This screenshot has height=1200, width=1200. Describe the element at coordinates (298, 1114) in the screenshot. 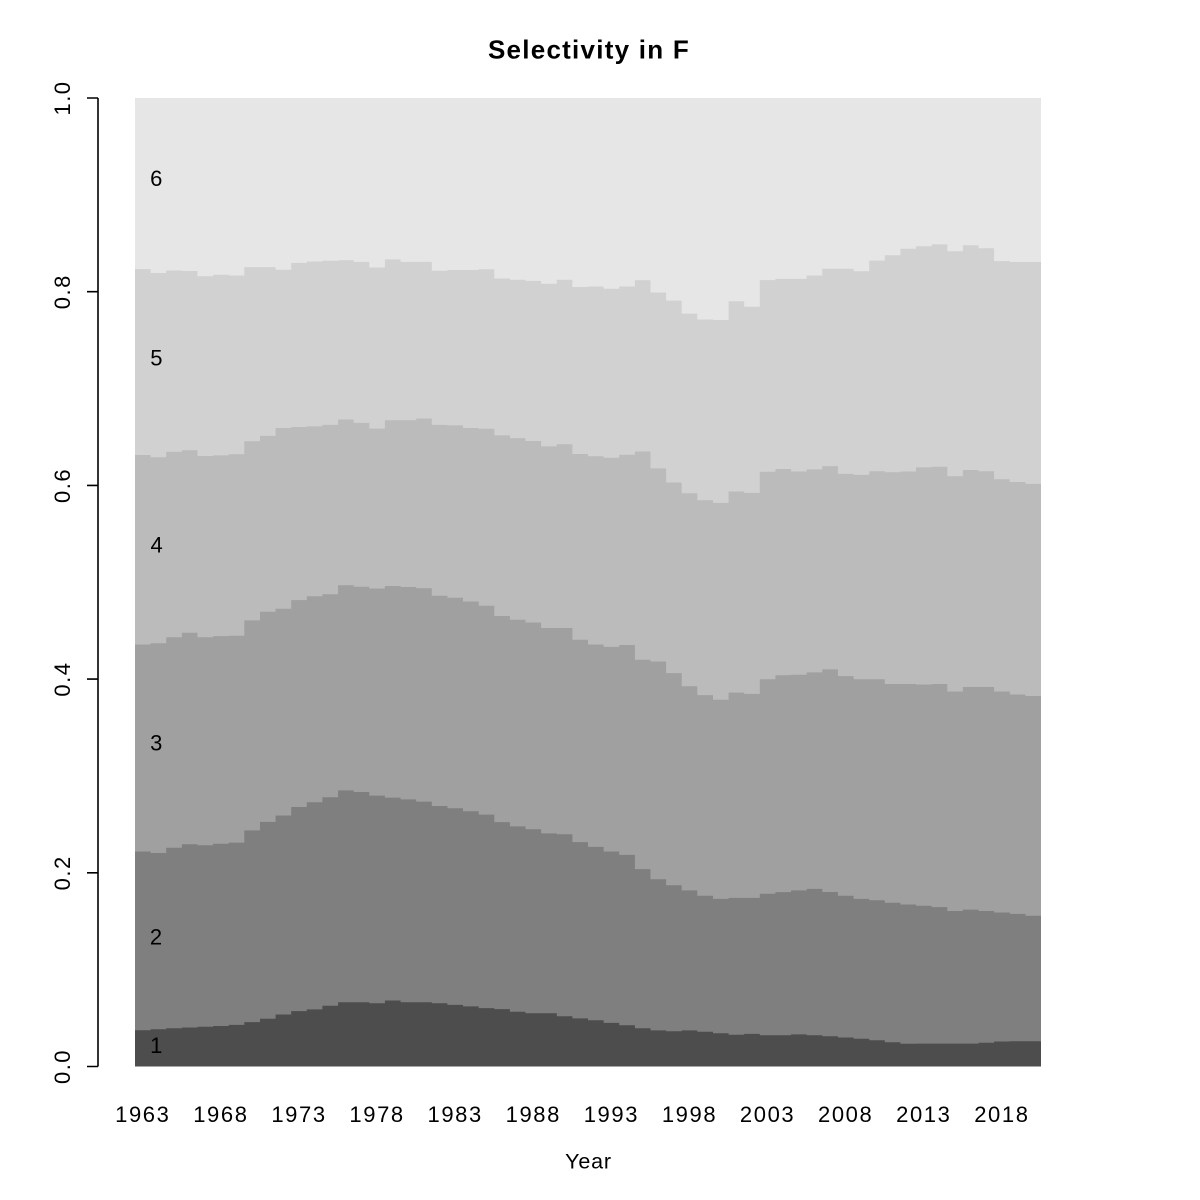

I see `svg-text: 1973` at that location.